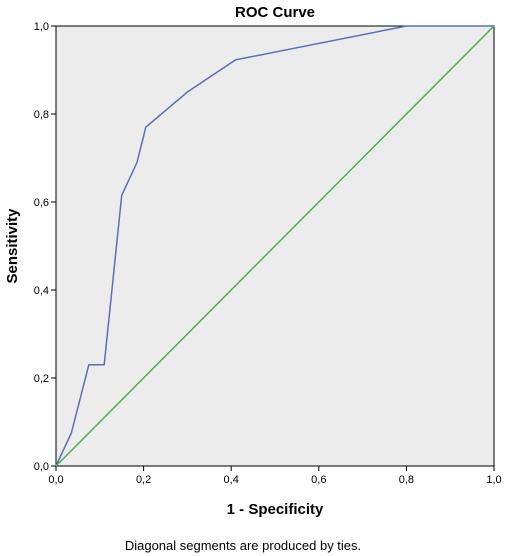 The height and width of the screenshot is (556, 507). Describe the element at coordinates (41, 379) in the screenshot. I see `y-tick-label: 0,2` at that location.